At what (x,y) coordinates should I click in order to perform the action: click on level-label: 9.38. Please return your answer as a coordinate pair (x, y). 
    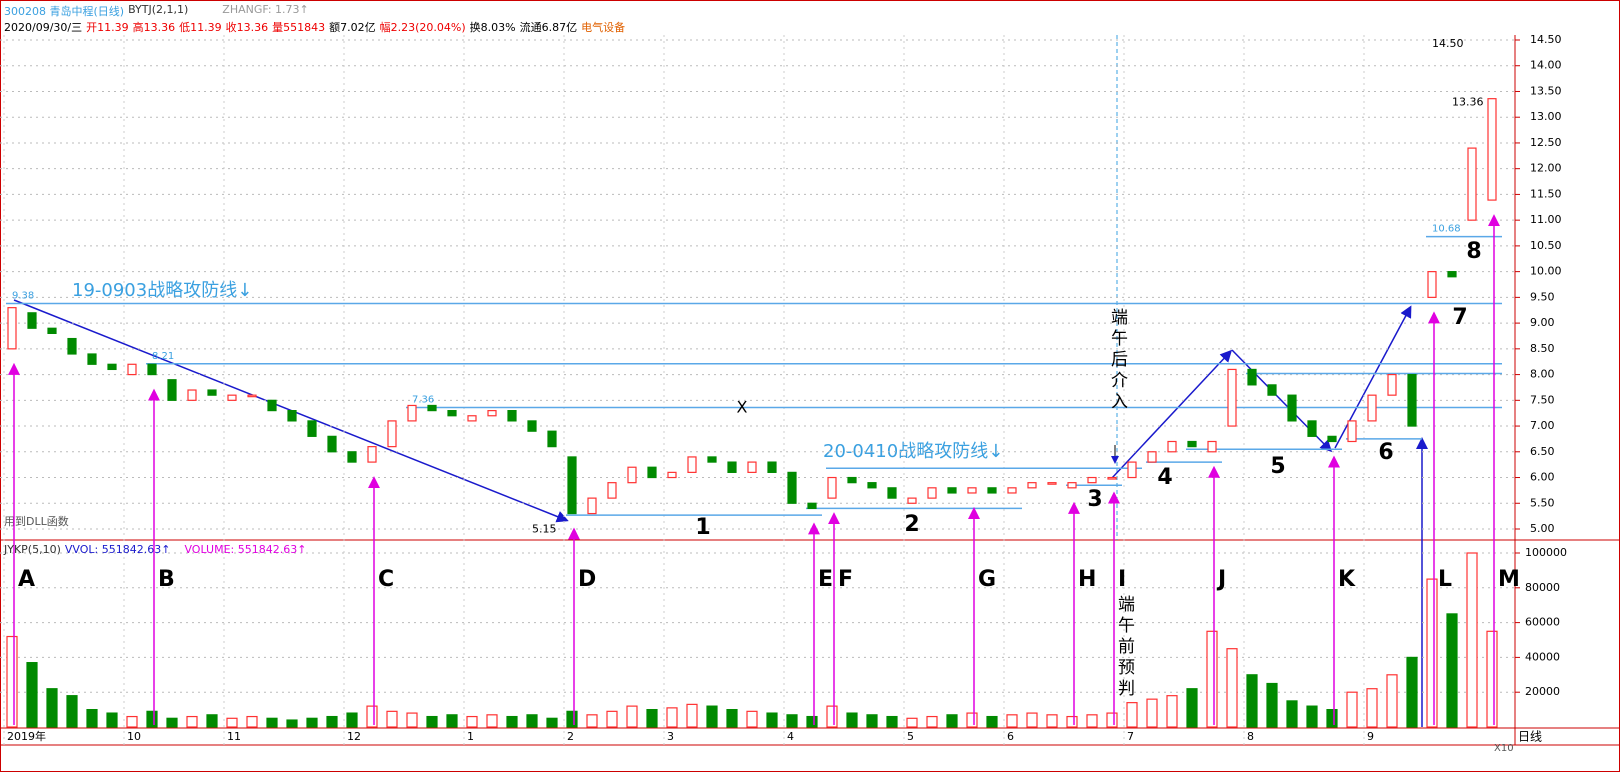
    Looking at the image, I should click on (23, 296).